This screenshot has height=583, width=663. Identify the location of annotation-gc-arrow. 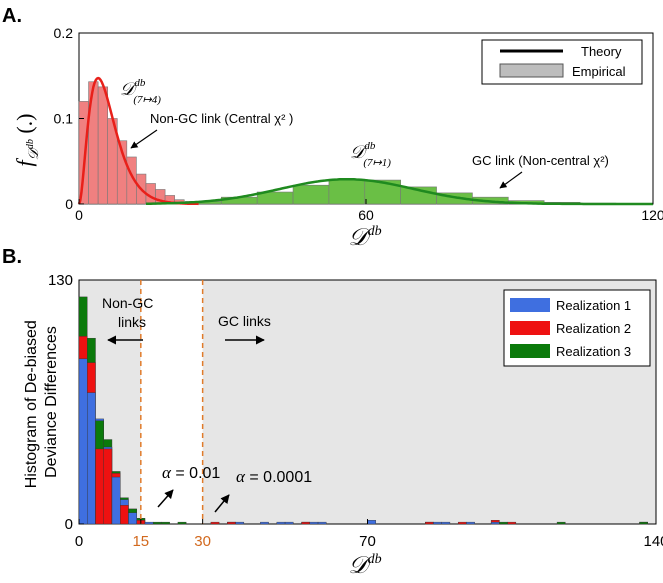
(511, 180).